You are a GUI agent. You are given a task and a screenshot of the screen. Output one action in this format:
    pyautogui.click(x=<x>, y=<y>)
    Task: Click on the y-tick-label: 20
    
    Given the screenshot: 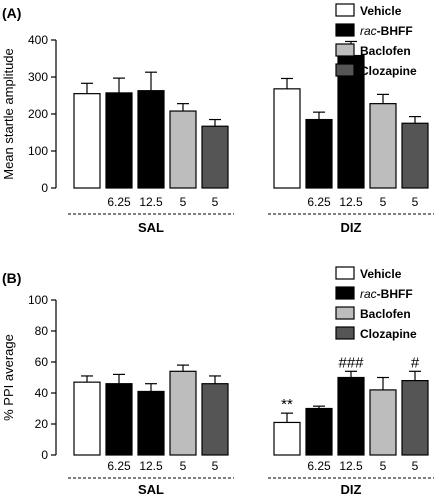 What is the action you would take?
    pyautogui.click(x=42, y=424)
    